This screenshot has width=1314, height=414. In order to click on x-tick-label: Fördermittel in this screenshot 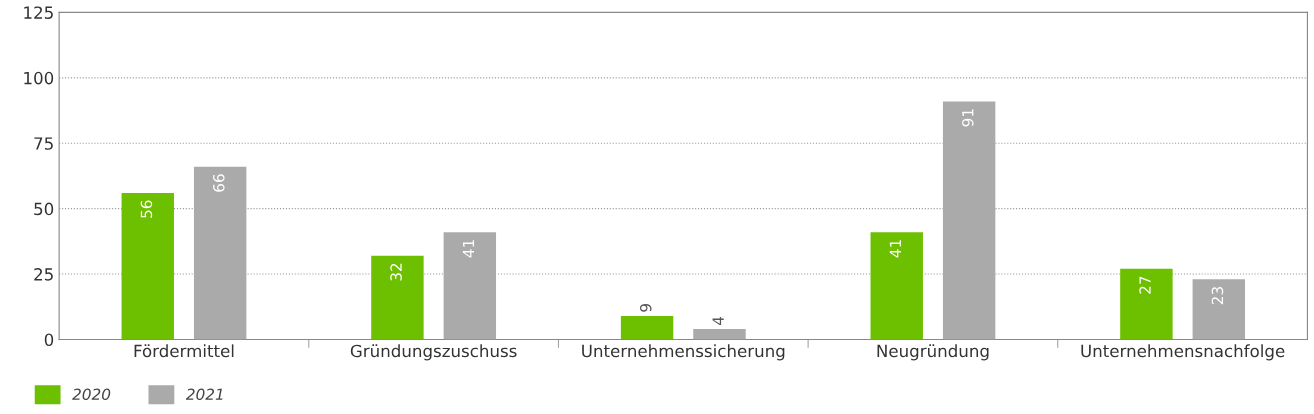, I will do `click(184, 351)`.